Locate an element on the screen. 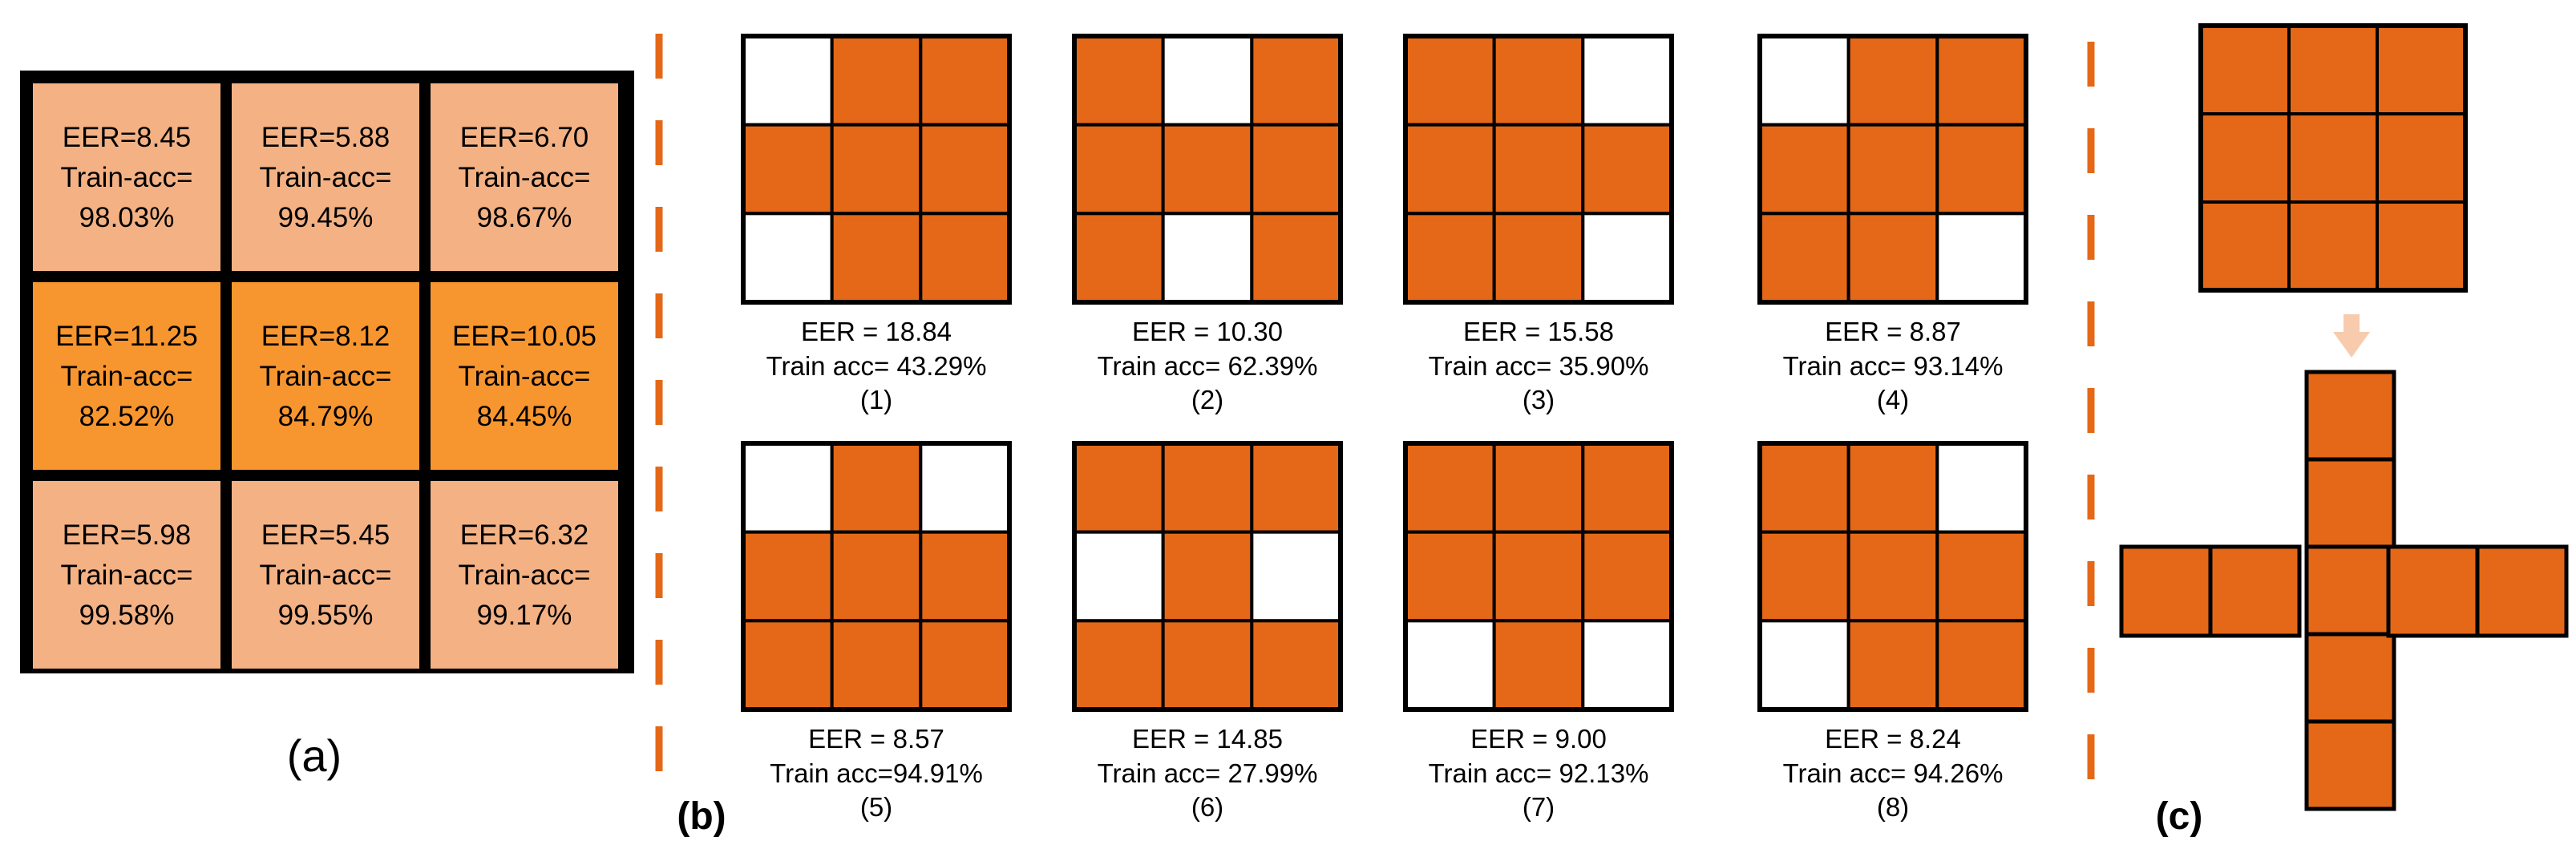 The width and height of the screenshot is (2576, 857). kernel-acc-text: Train acc= 35.90% is located at coordinates (1539, 366).